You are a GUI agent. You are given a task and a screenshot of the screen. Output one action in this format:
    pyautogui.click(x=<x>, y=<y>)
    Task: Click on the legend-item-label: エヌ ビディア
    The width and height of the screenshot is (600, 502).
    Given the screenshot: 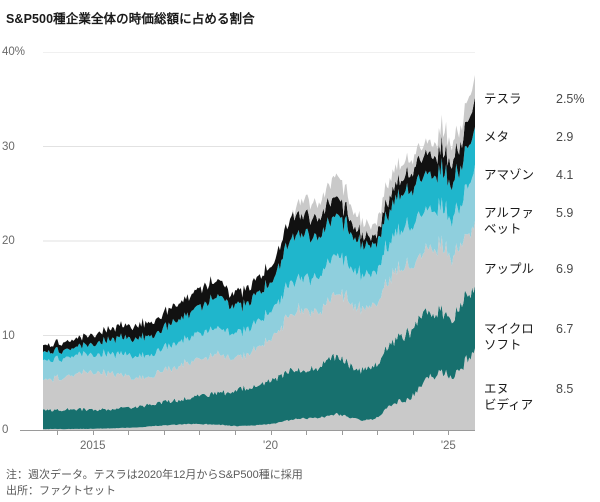 What is the action you would take?
    pyautogui.click(x=509, y=397)
    